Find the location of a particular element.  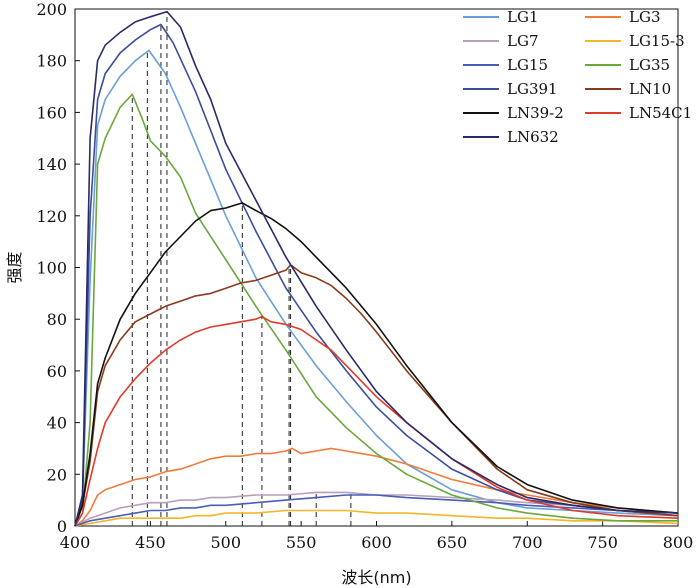

series-line-lg15 is located at coordinates (376, 510).